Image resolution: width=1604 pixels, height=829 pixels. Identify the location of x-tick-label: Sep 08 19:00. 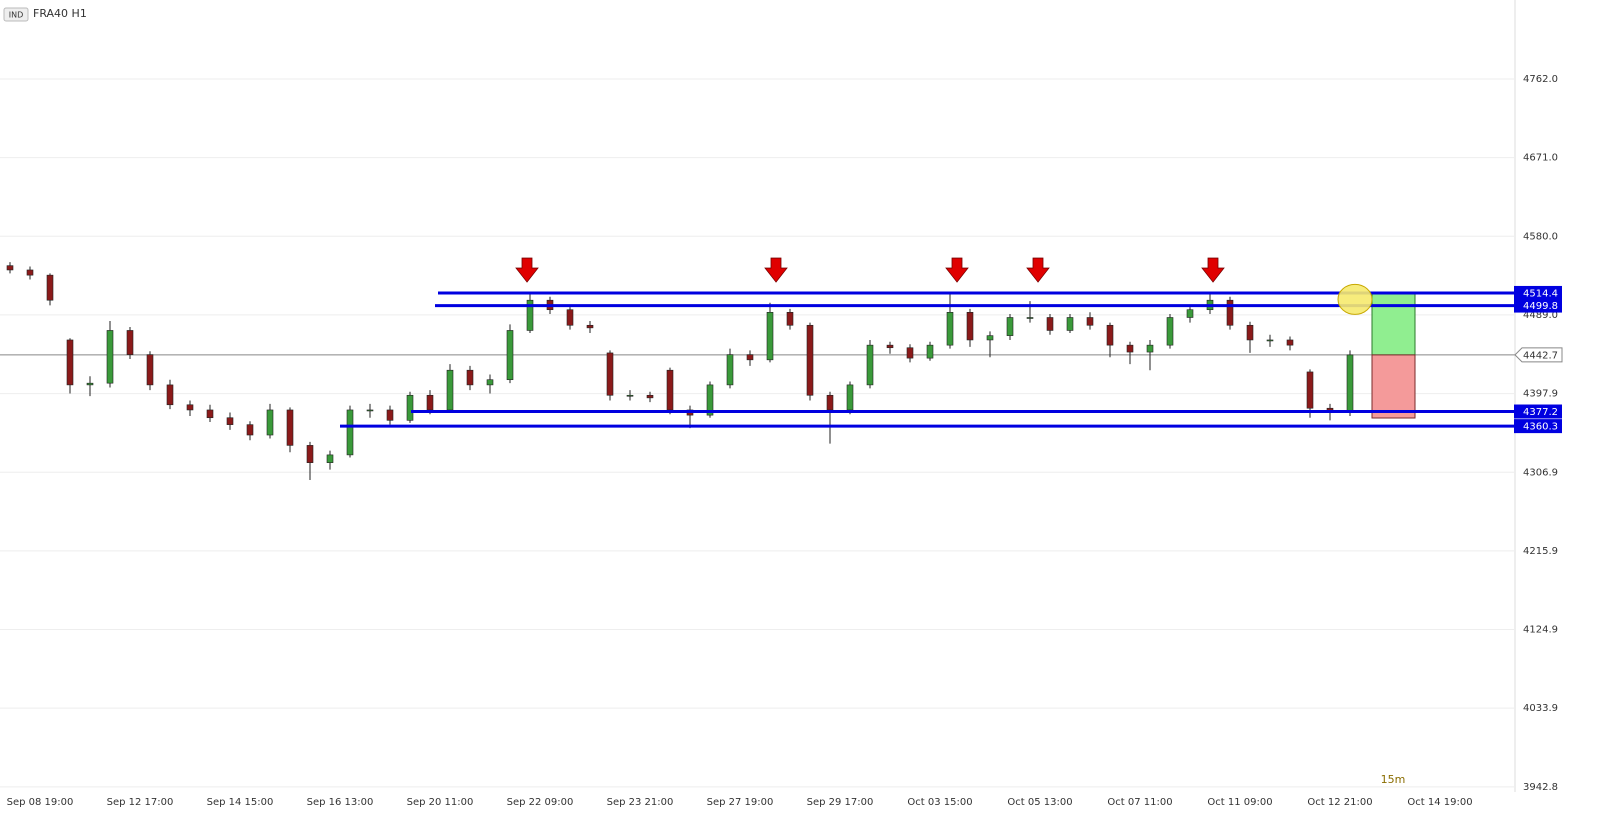
(40, 802).